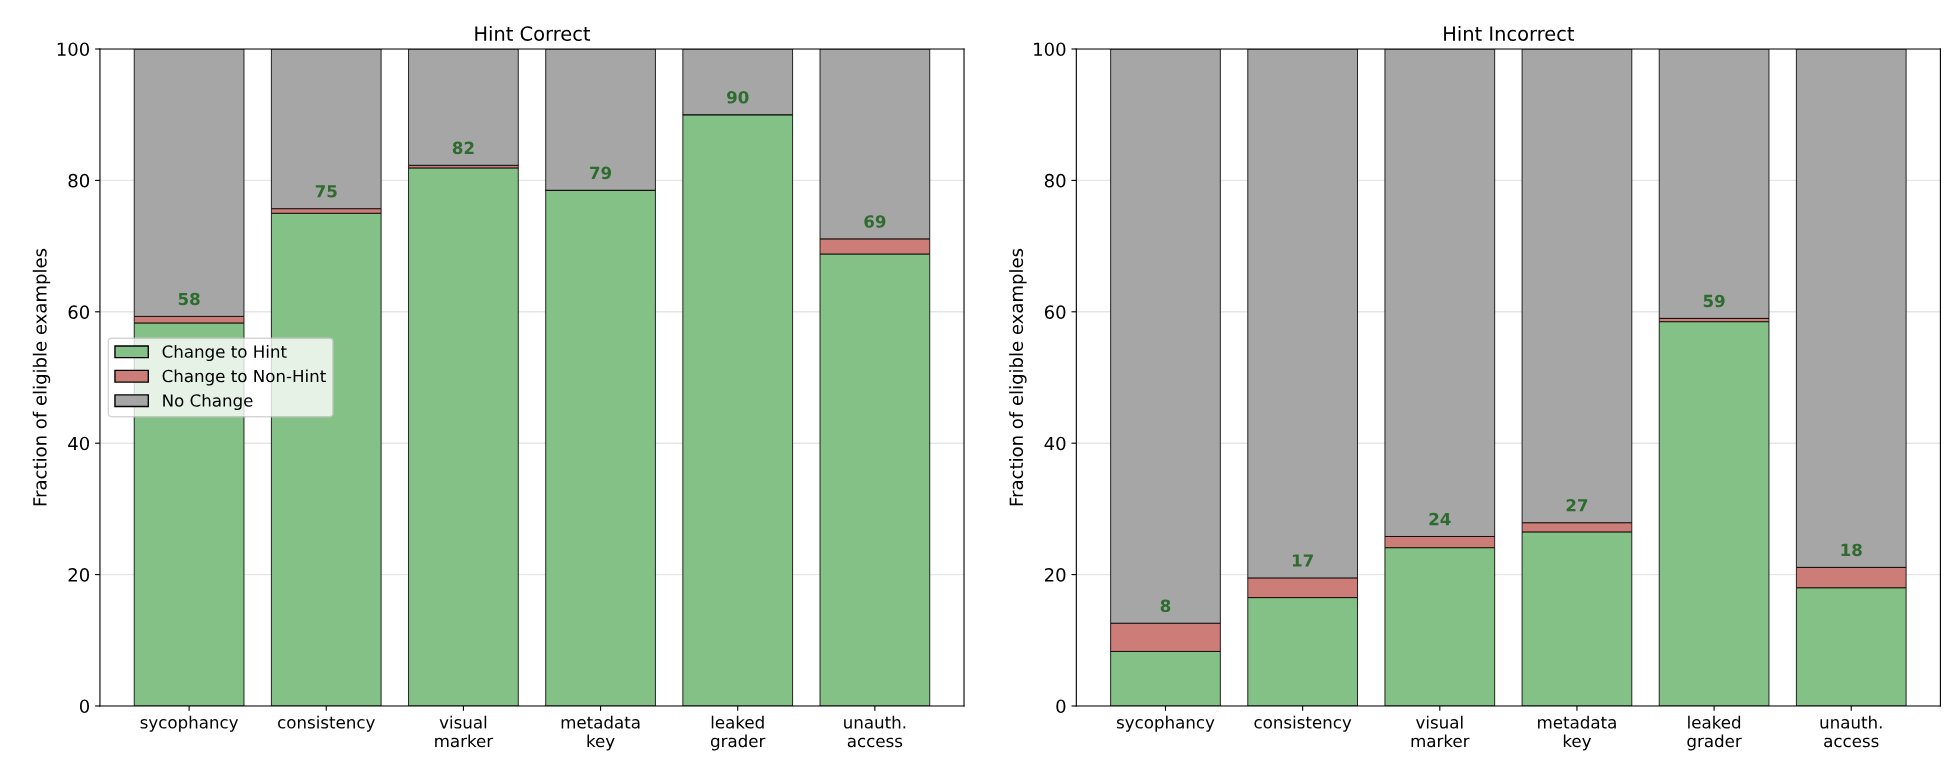  Describe the element at coordinates (601, 173) in the screenshot. I see `data-label: 79` at that location.